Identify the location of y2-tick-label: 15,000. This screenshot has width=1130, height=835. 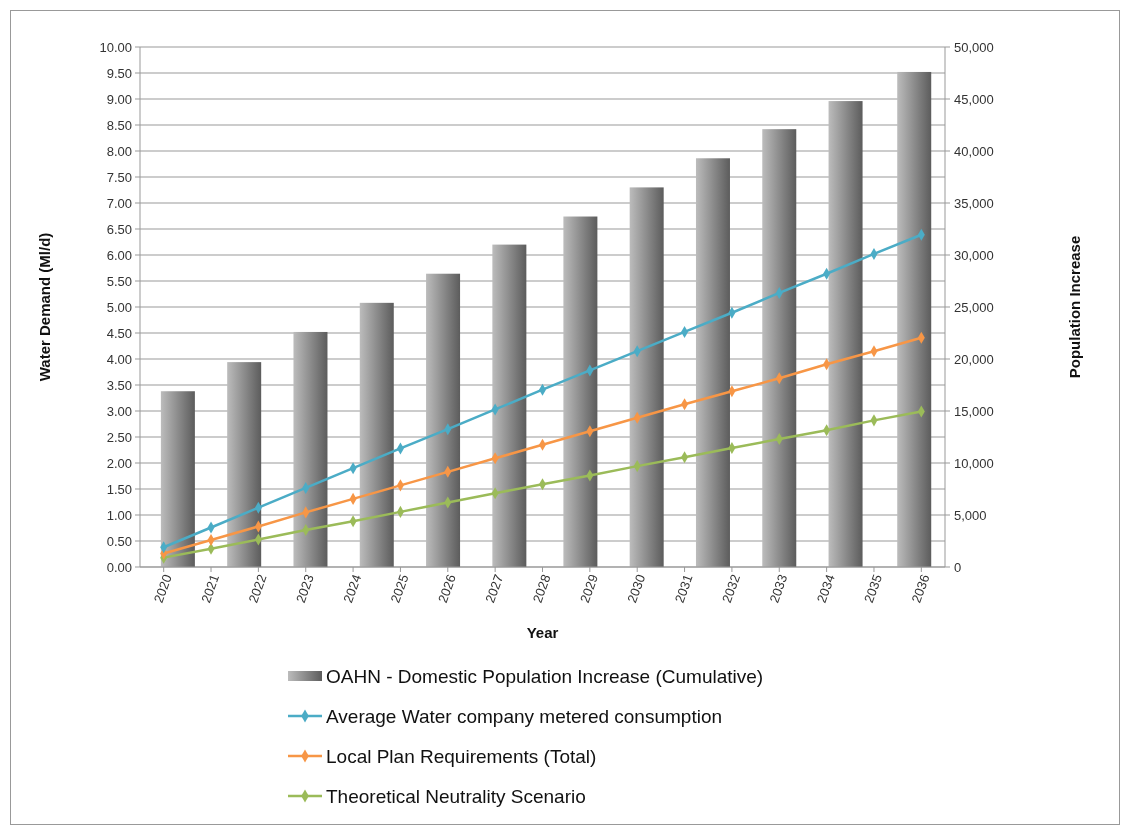
(974, 411).